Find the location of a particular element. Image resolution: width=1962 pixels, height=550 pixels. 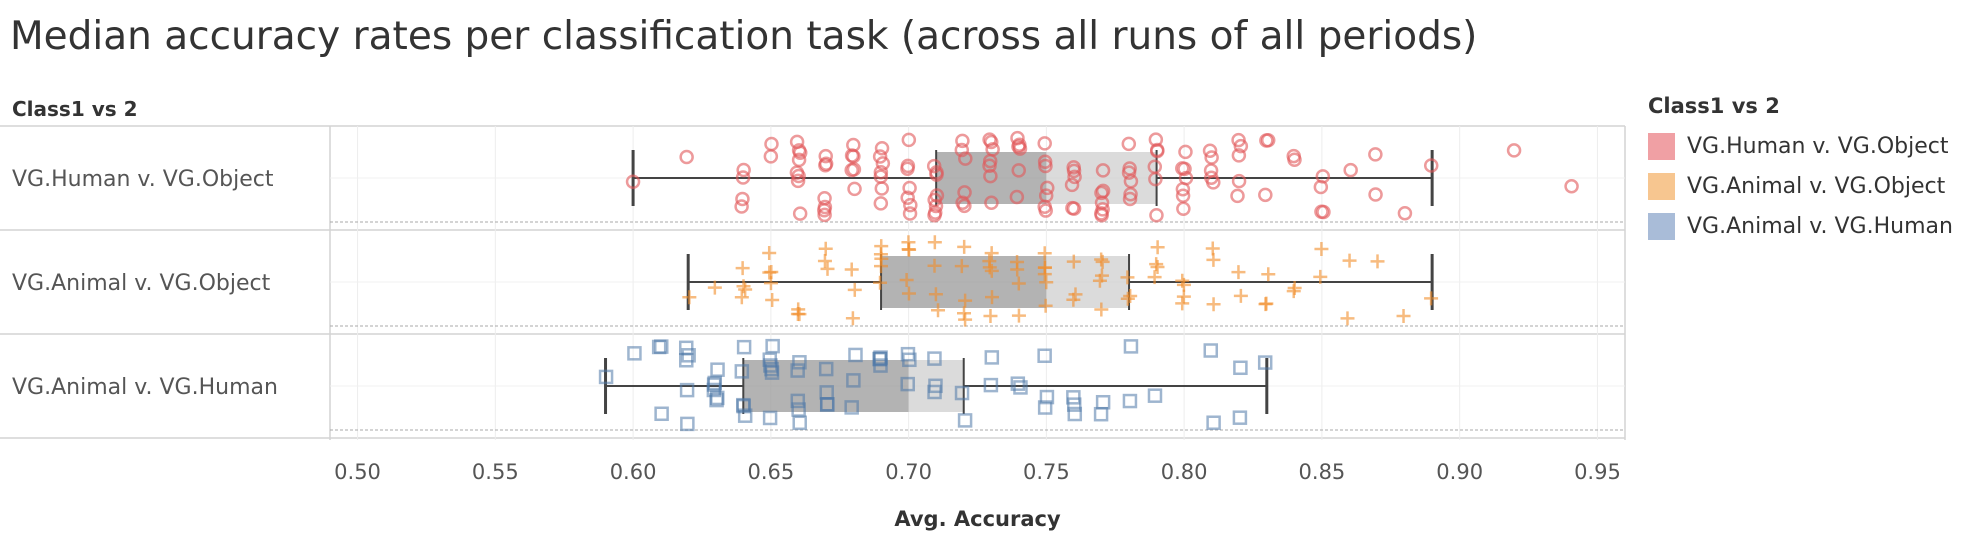

row-label: VG.Animal v. VG.Object is located at coordinates (141, 283).